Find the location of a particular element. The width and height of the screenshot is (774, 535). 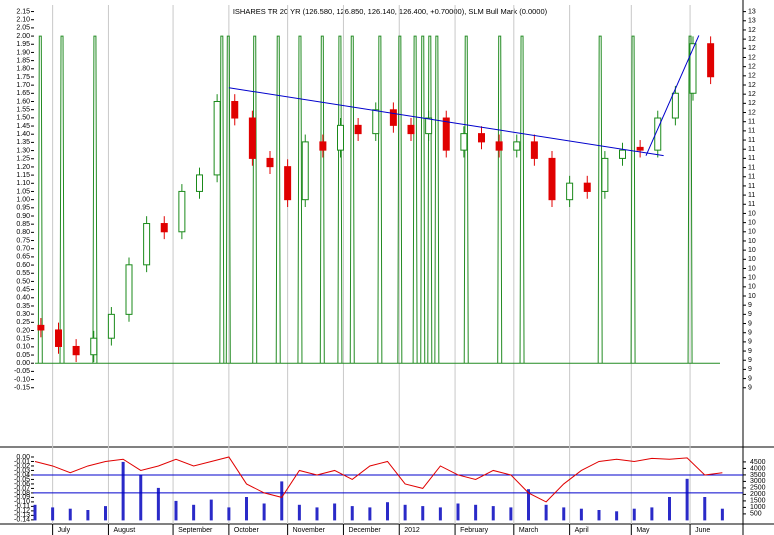

y-tick-label: -0.06 is located at coordinates (22, 484).